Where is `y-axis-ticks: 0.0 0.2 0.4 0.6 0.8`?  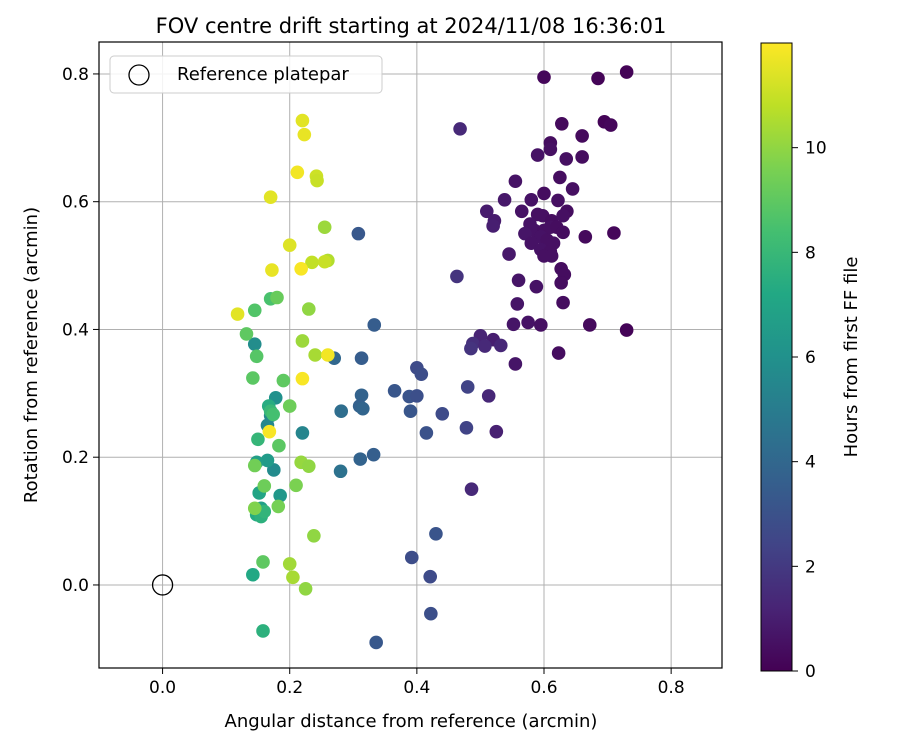
y-axis-ticks: 0.0 0.2 0.4 0.6 0.8 is located at coordinates (80, 330).